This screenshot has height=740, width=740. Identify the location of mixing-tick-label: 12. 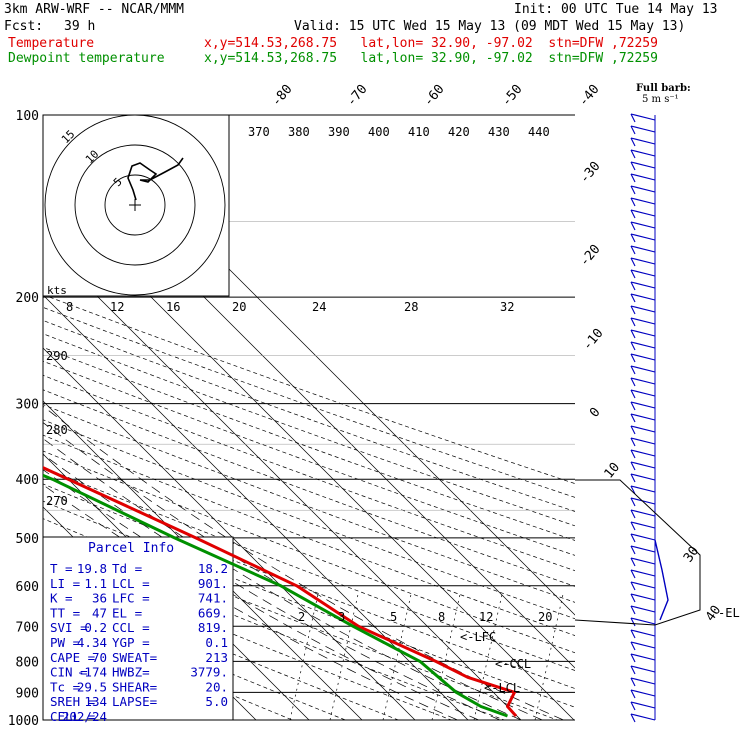
(117, 307).